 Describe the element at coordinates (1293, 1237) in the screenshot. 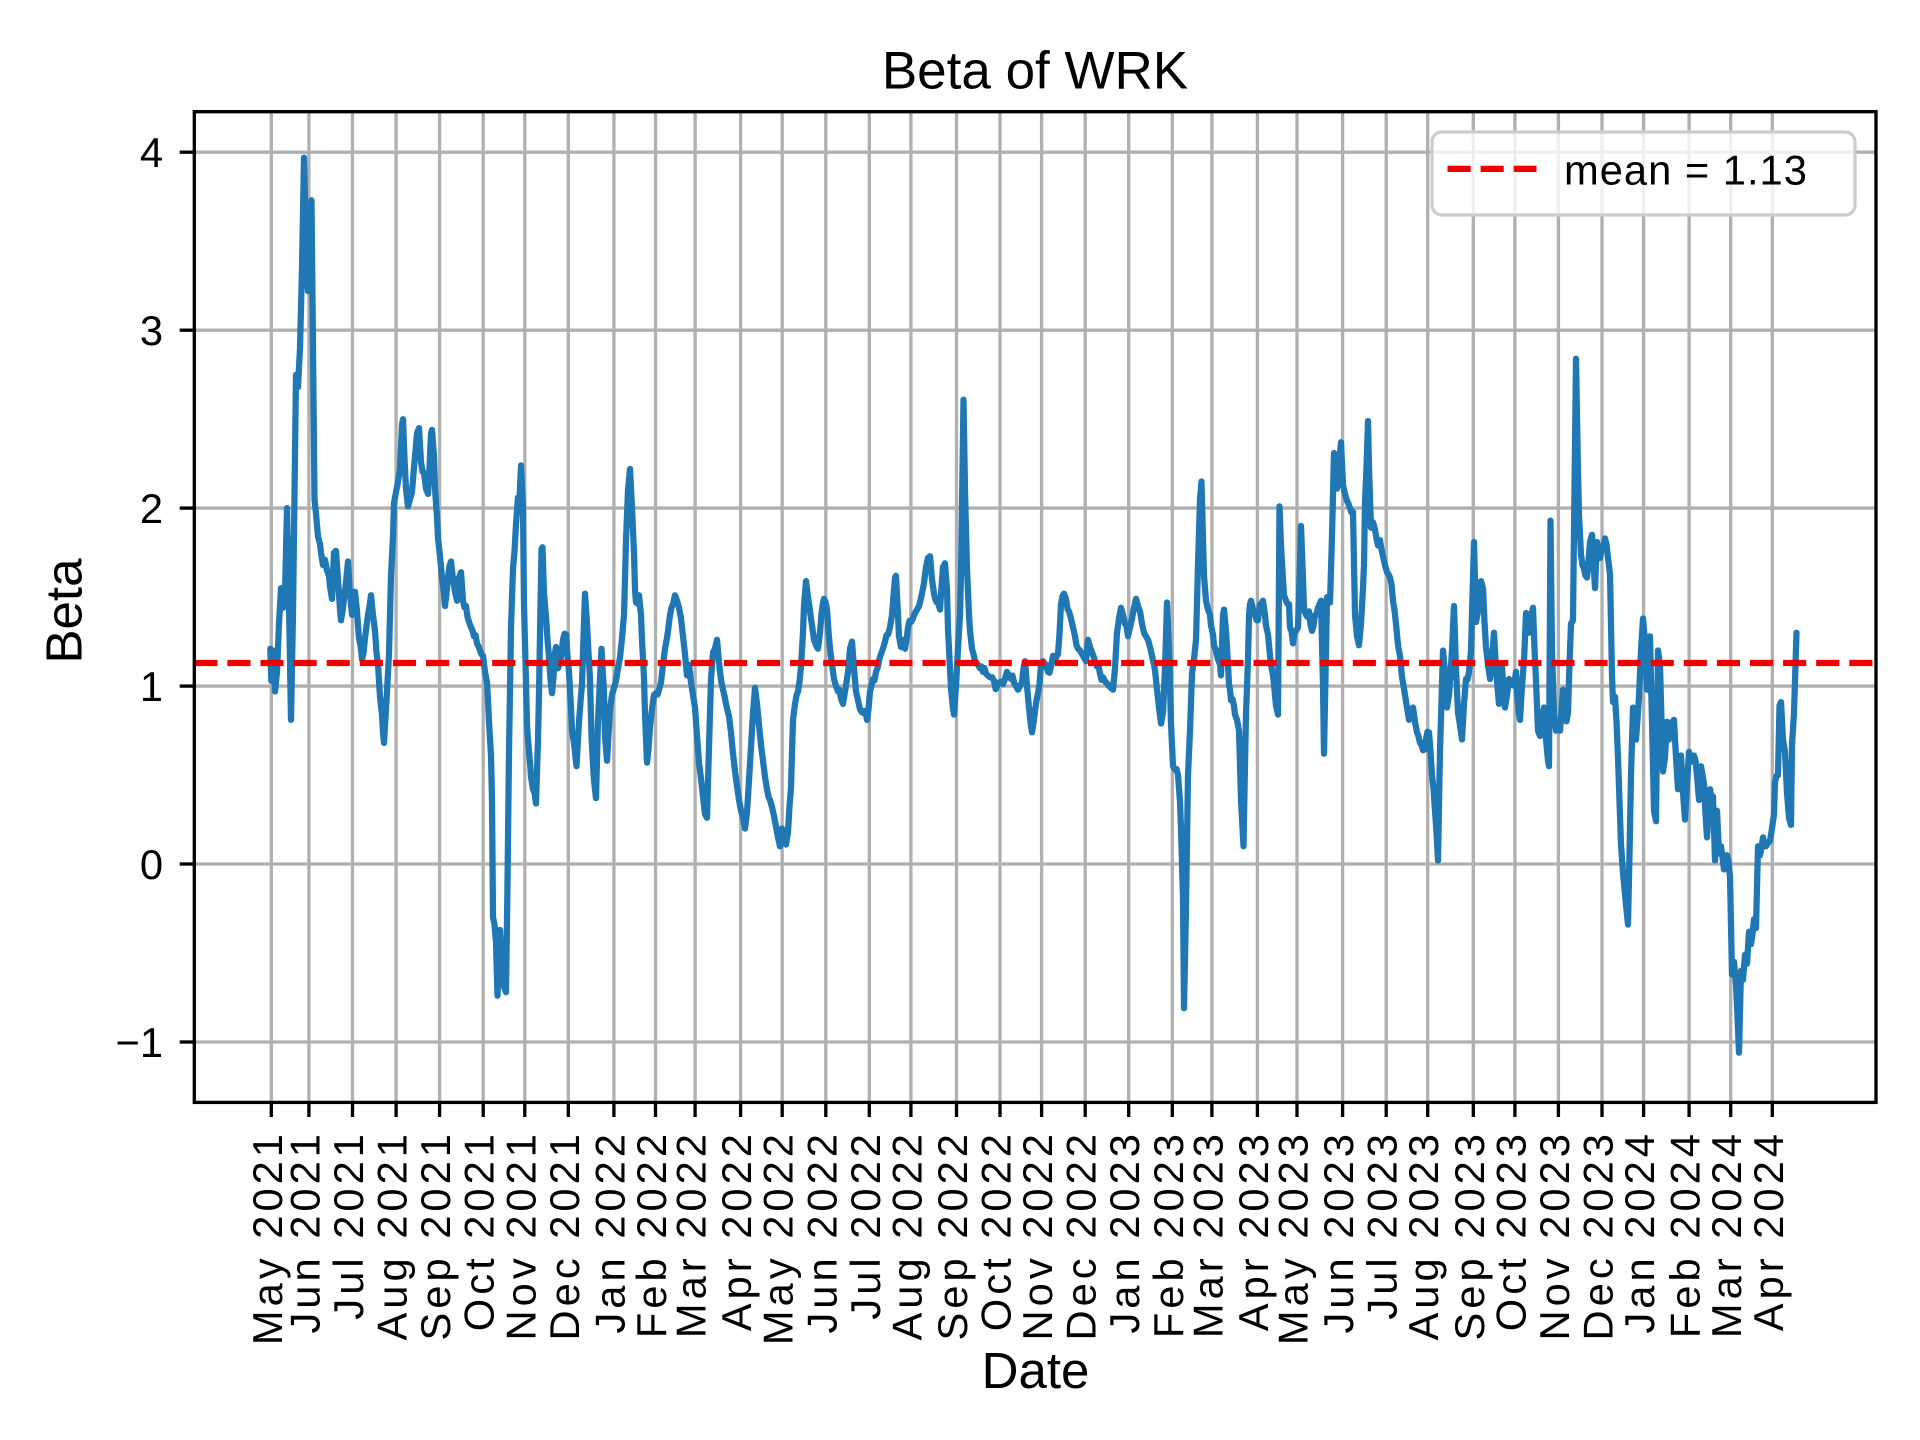

I see `svg-text: May 2023` at that location.